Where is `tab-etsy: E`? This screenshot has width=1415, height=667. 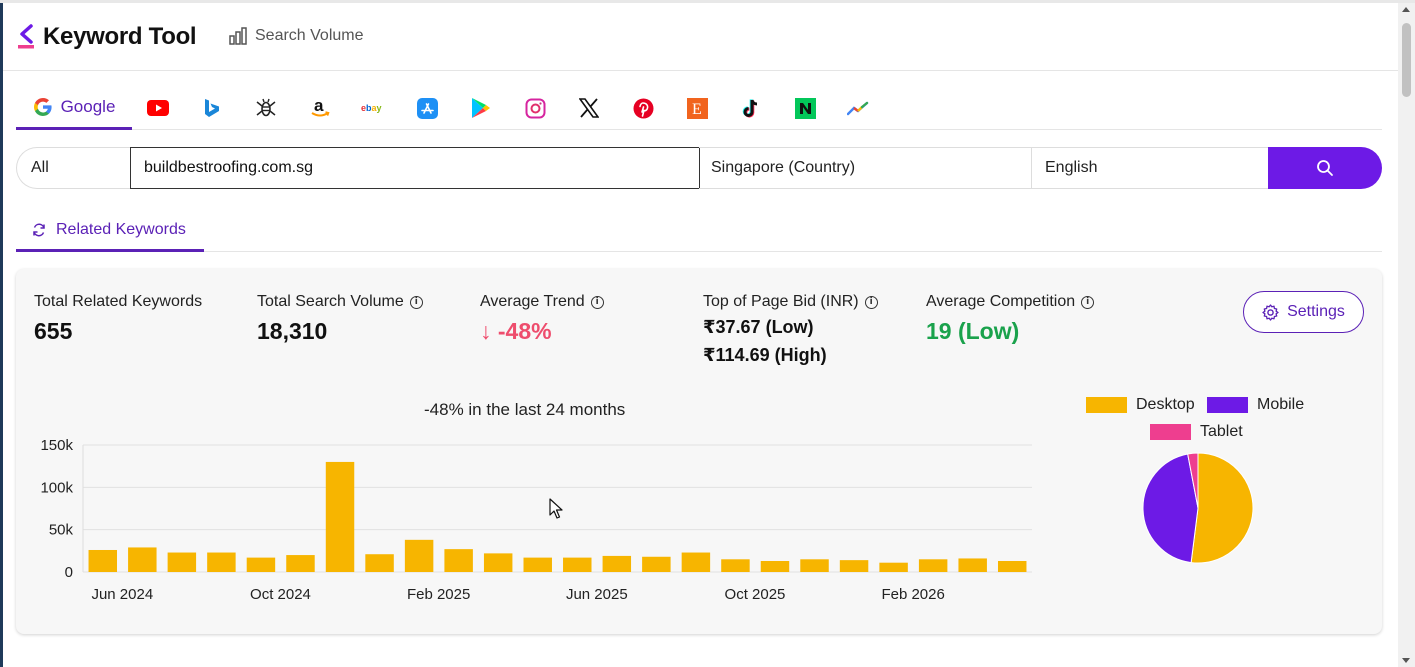 tab-etsy: E is located at coordinates (697, 108).